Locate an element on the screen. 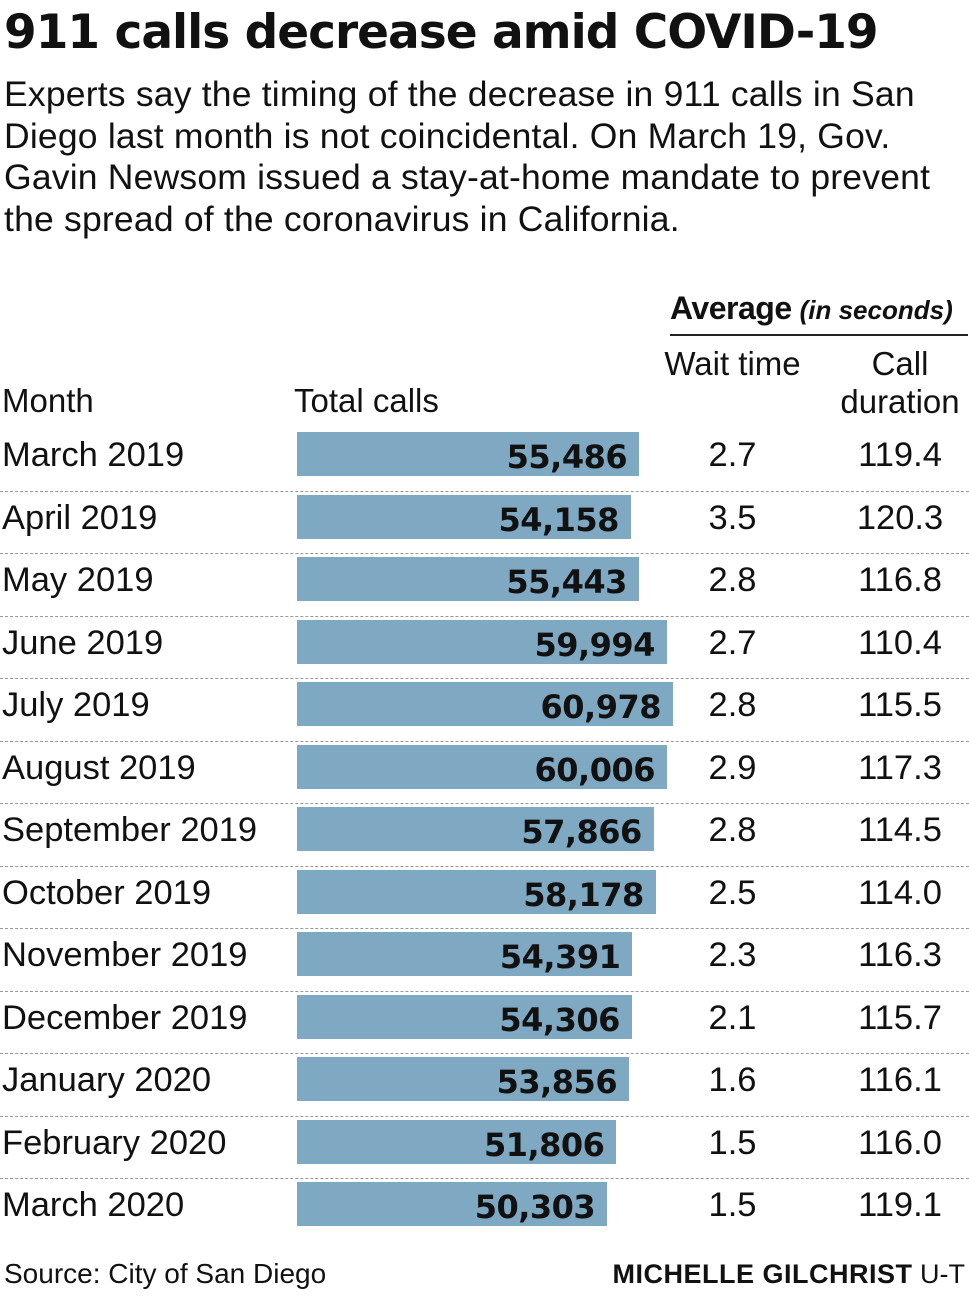 This screenshot has height=1297, width=969. total-calls-value: 60,006 is located at coordinates (595, 769).